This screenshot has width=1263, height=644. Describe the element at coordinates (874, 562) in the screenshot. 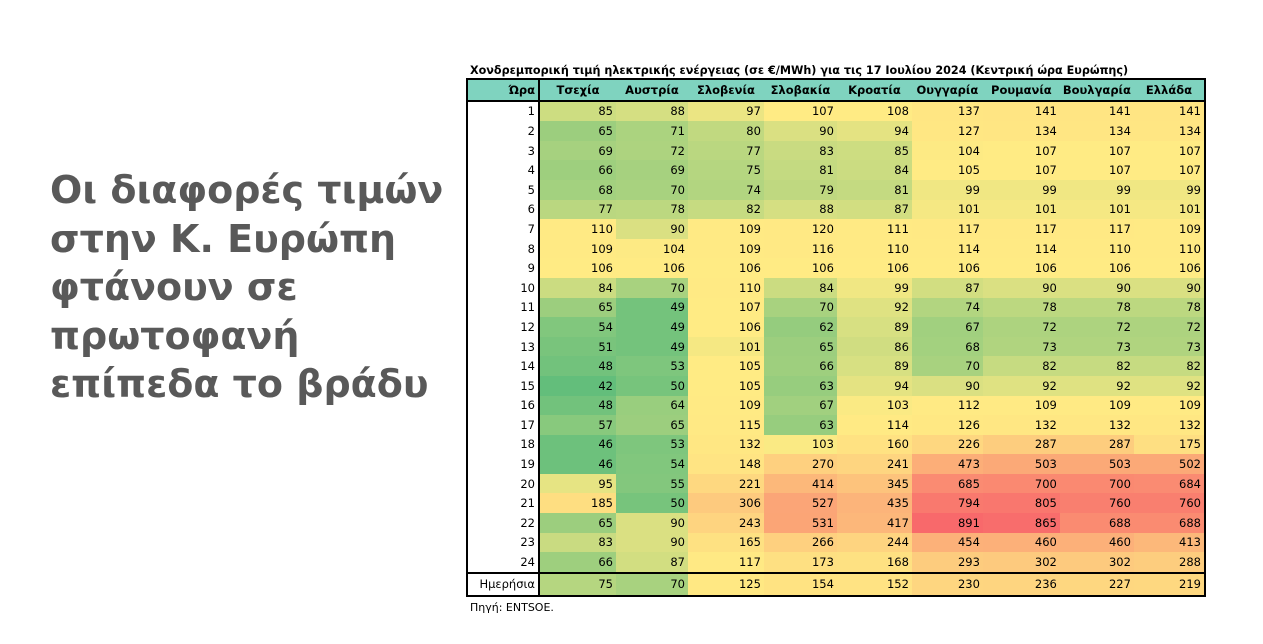

I see `price-cell: 168` at that location.